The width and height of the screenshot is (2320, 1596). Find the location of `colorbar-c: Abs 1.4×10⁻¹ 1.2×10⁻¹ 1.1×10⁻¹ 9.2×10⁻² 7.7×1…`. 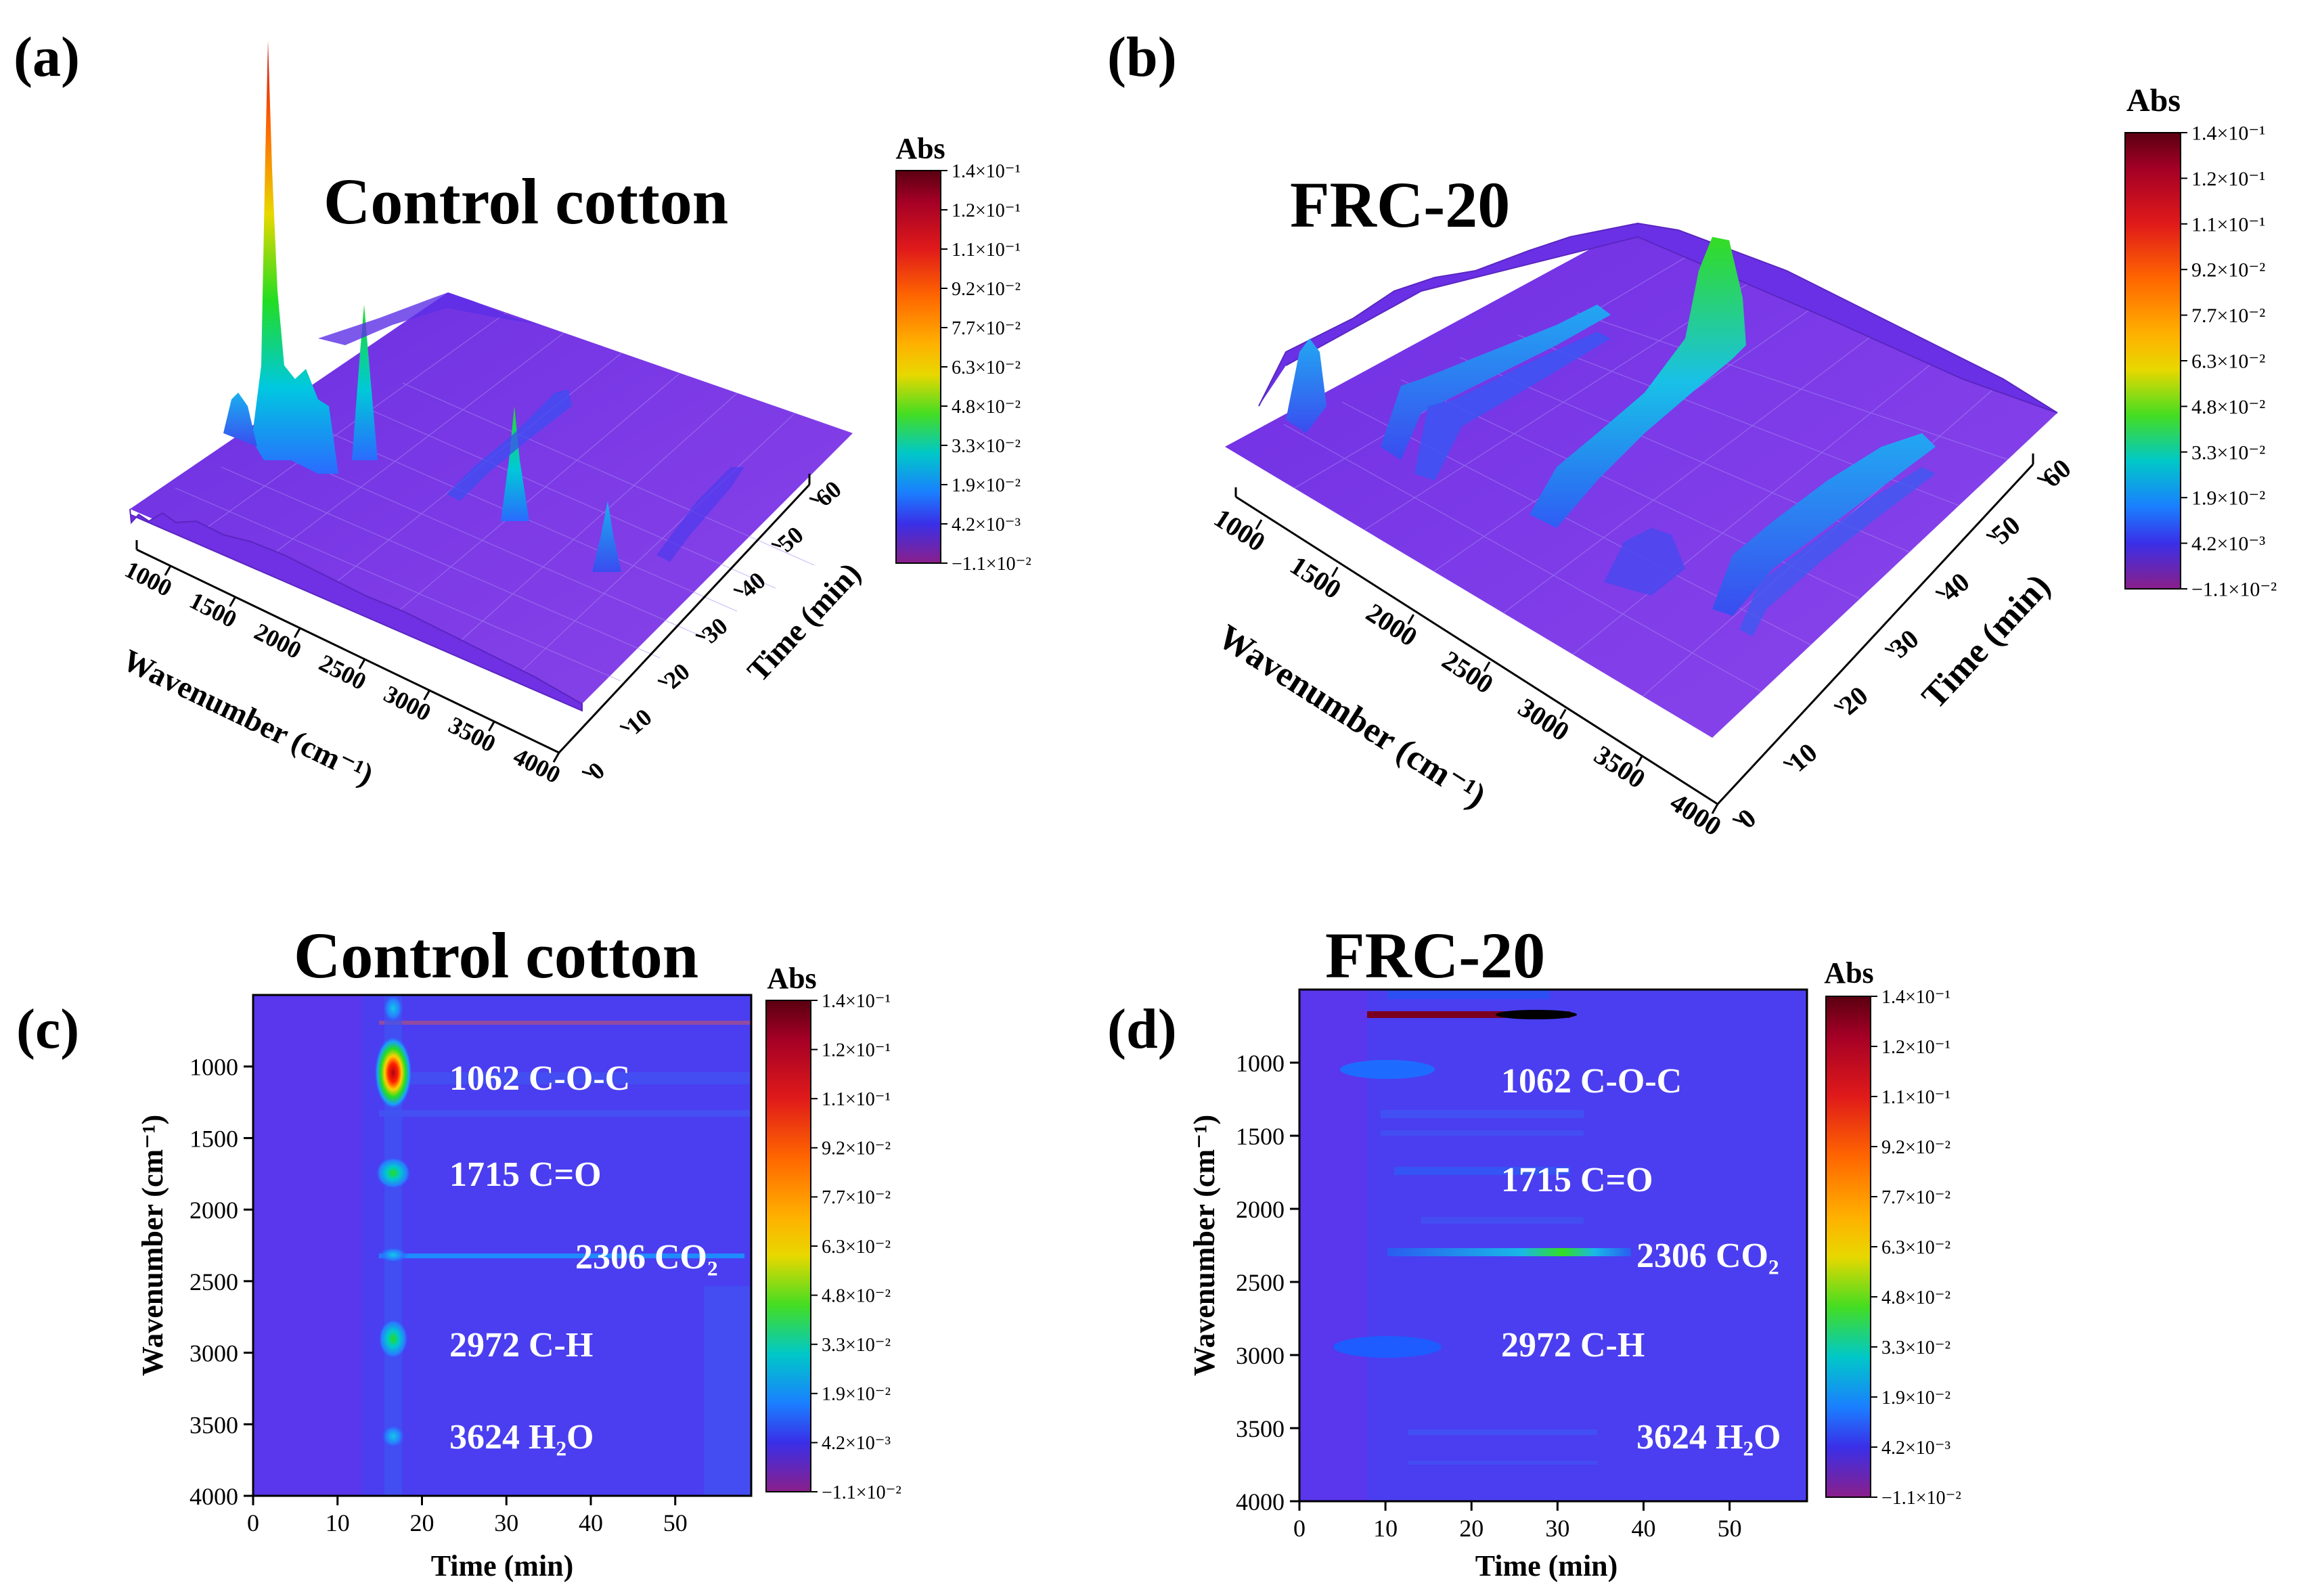

colorbar-c: Abs 1.4×10⁻¹ 1.2×10⁻¹ 1.1×10⁻¹ 9.2×10⁻² 7.7×1… is located at coordinates (833, 1233).